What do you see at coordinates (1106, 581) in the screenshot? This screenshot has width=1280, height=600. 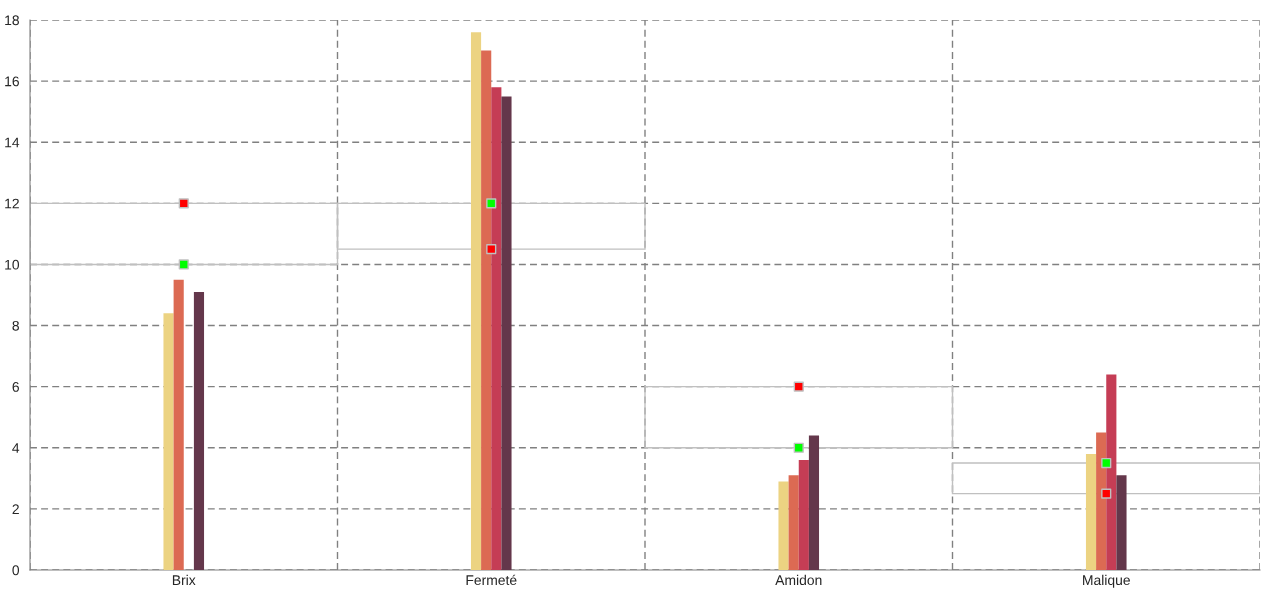 I see `x-tick-label: Malique` at bounding box center [1106, 581].